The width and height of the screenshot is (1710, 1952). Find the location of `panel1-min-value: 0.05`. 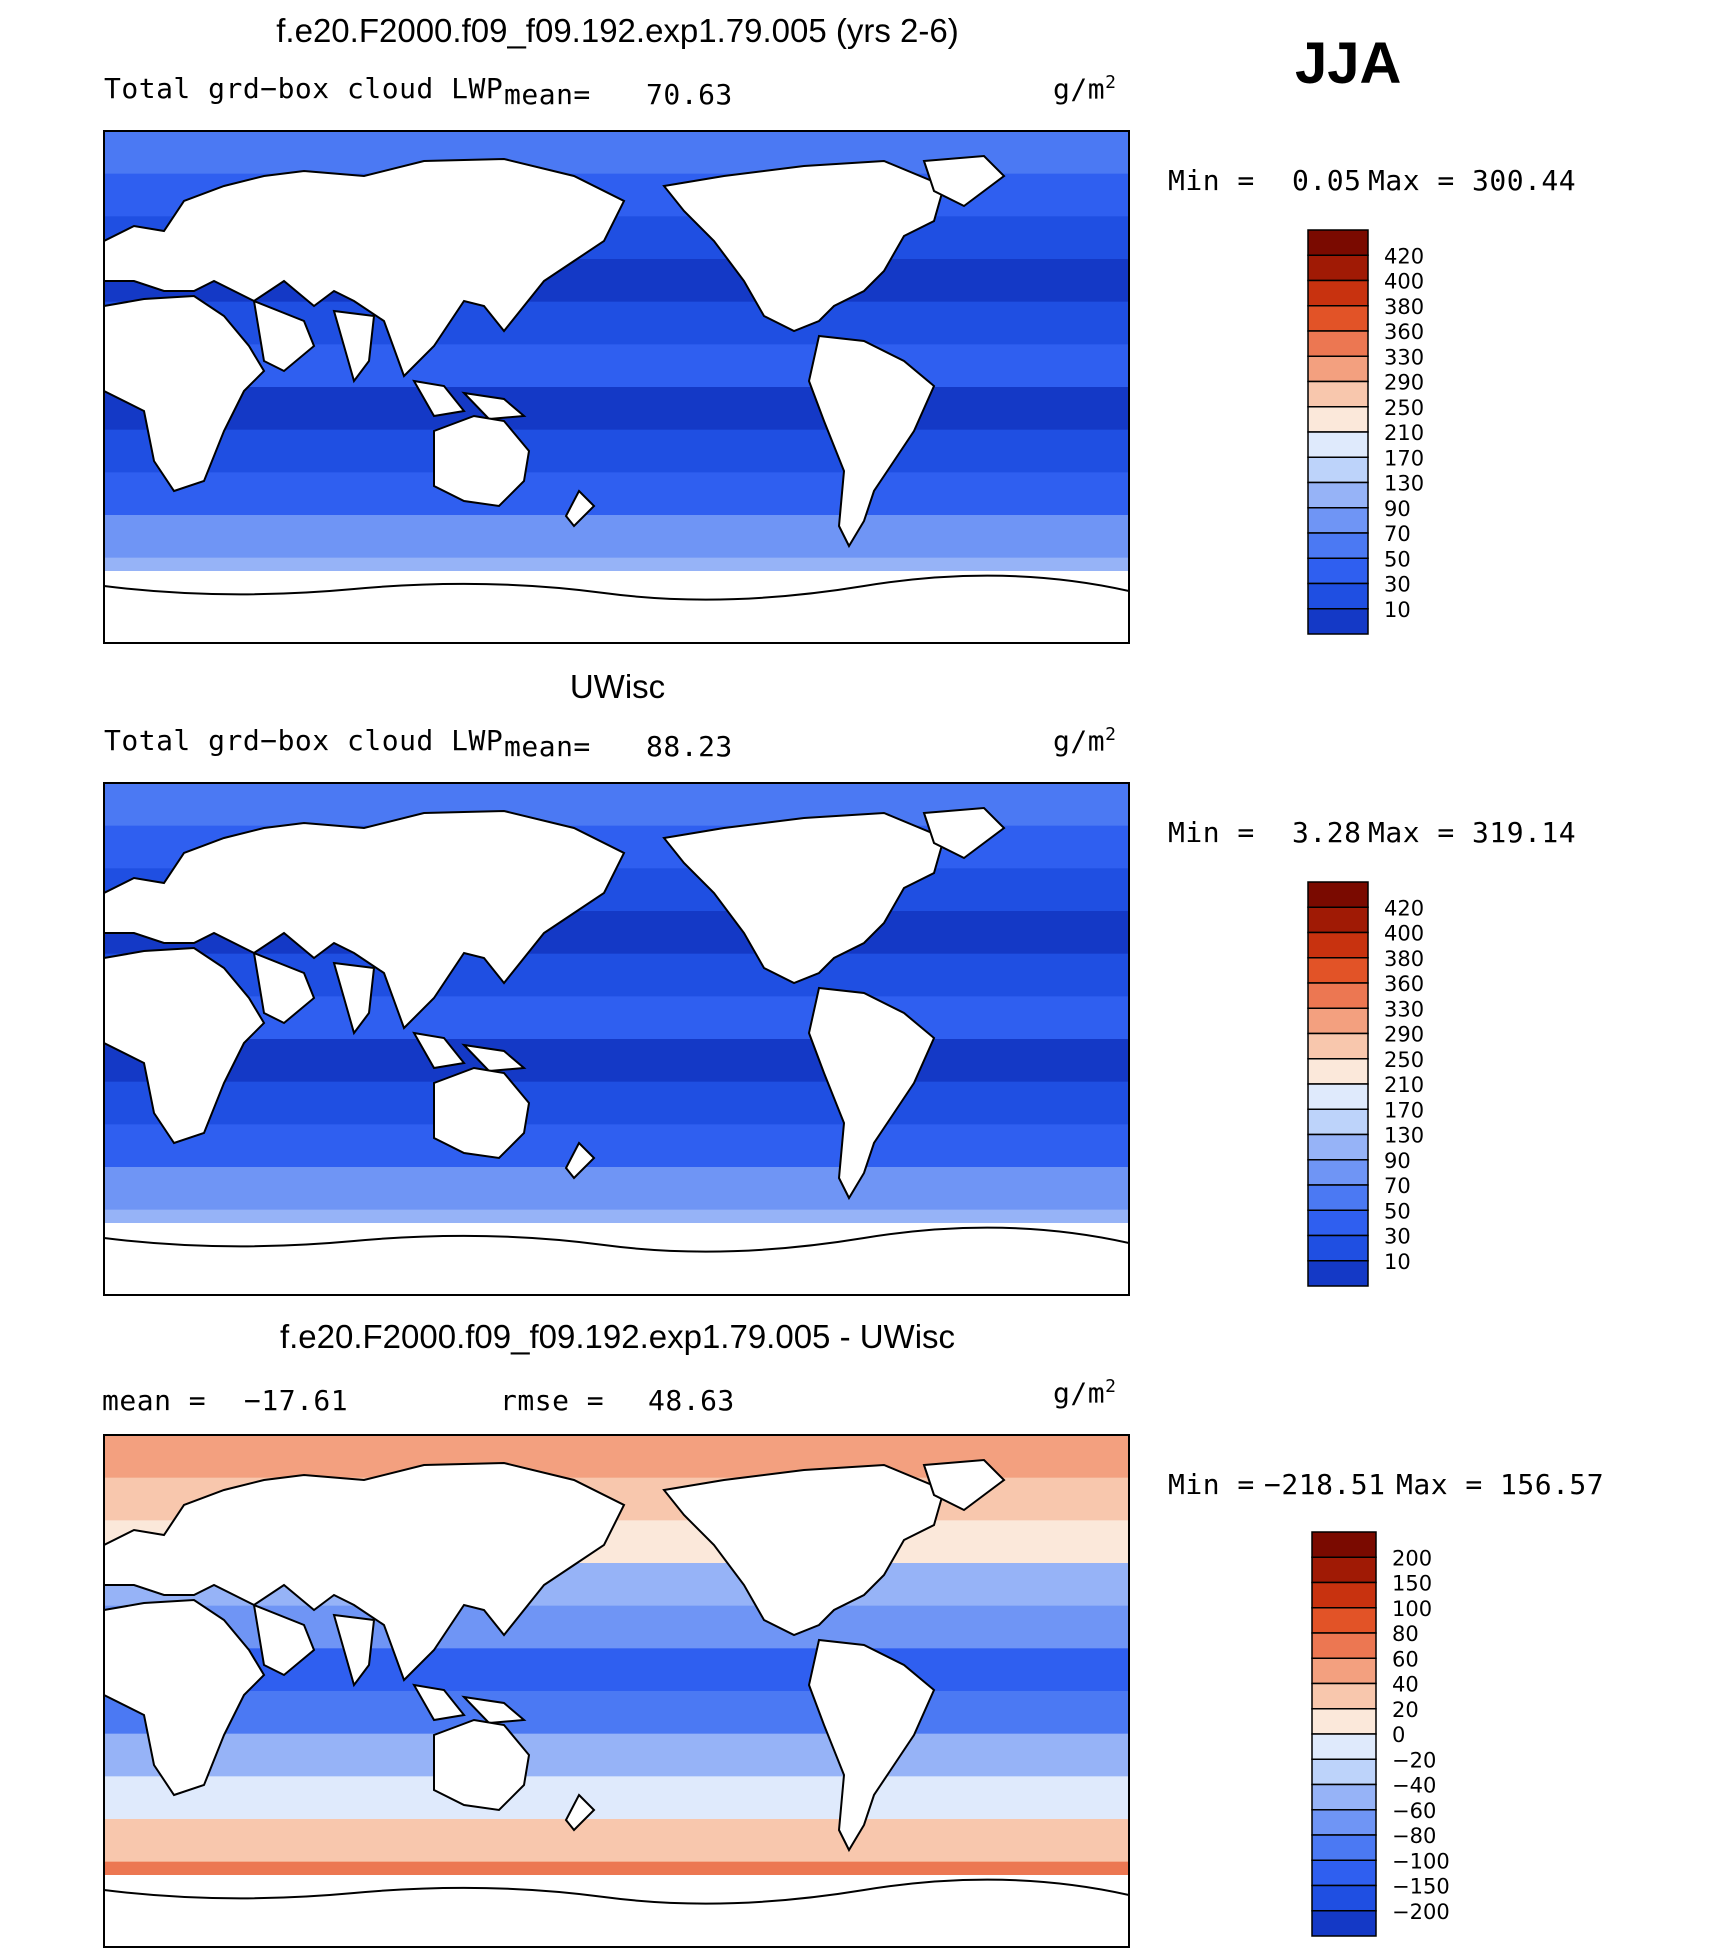

panel1-min-value: 0.05 is located at coordinates (1327, 180).